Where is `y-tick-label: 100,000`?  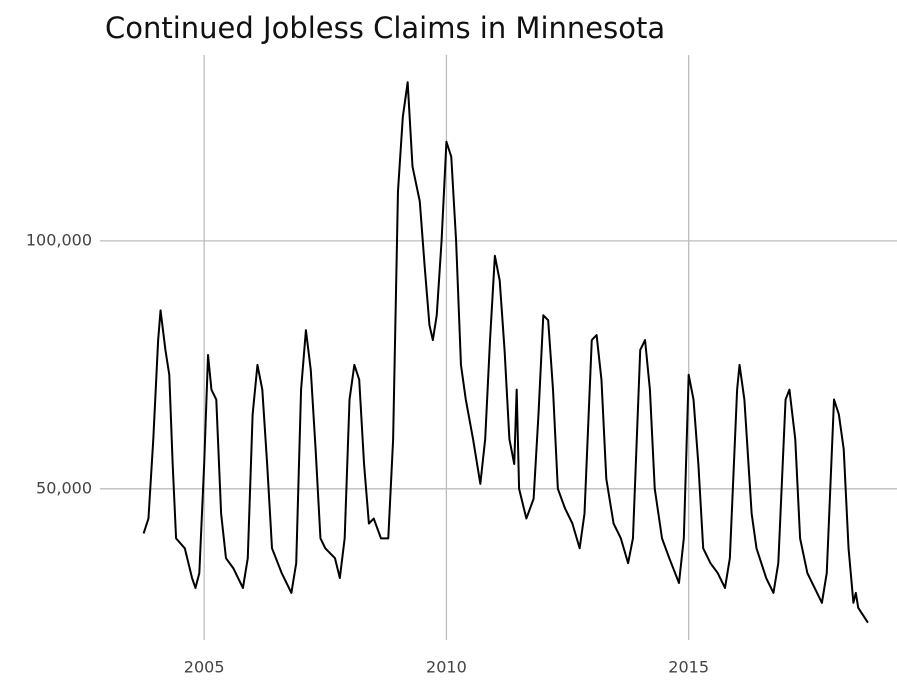 y-tick-label: 100,000 is located at coordinates (59, 239).